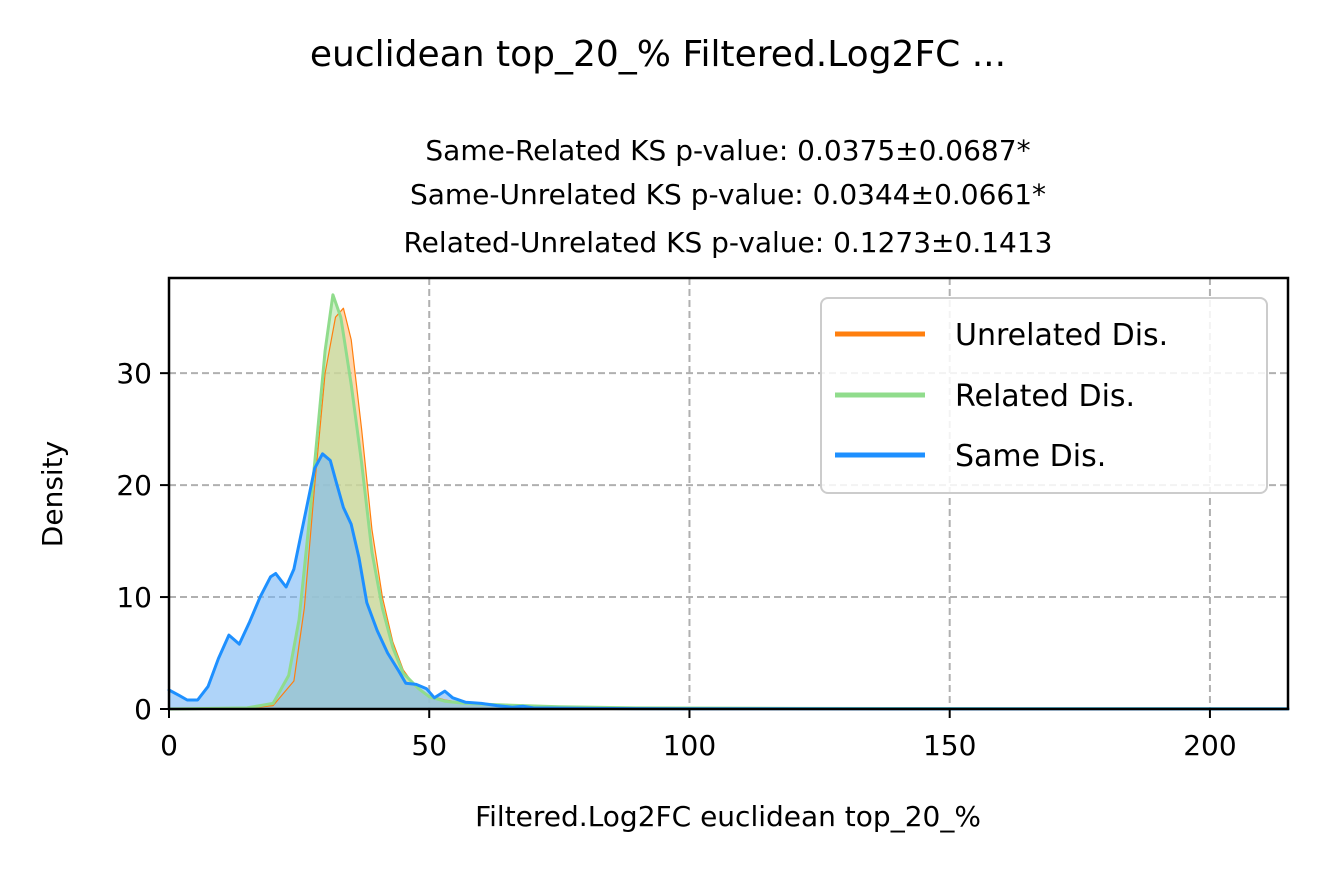  Describe the element at coordinates (1061, 335) in the screenshot. I see `legend-label-unrelated: Unrelated Dis.` at that location.